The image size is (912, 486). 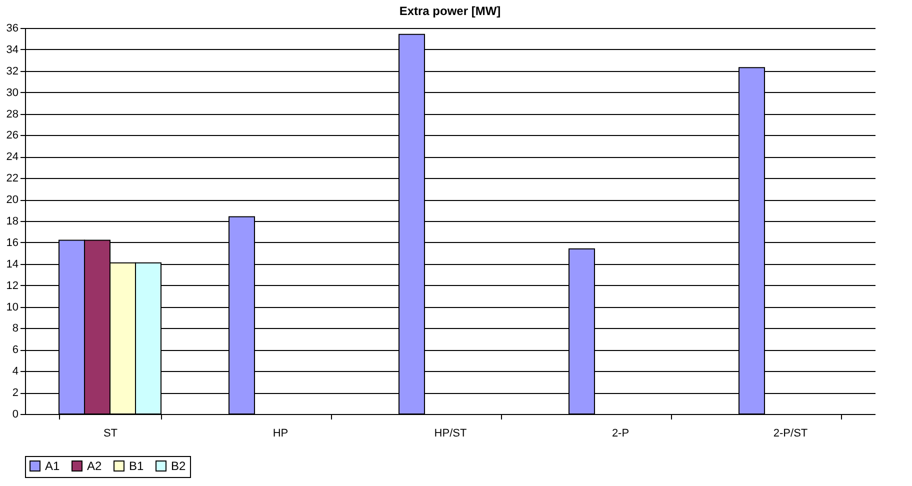 I want to click on y-tick-label: 20, so click(x=12, y=200).